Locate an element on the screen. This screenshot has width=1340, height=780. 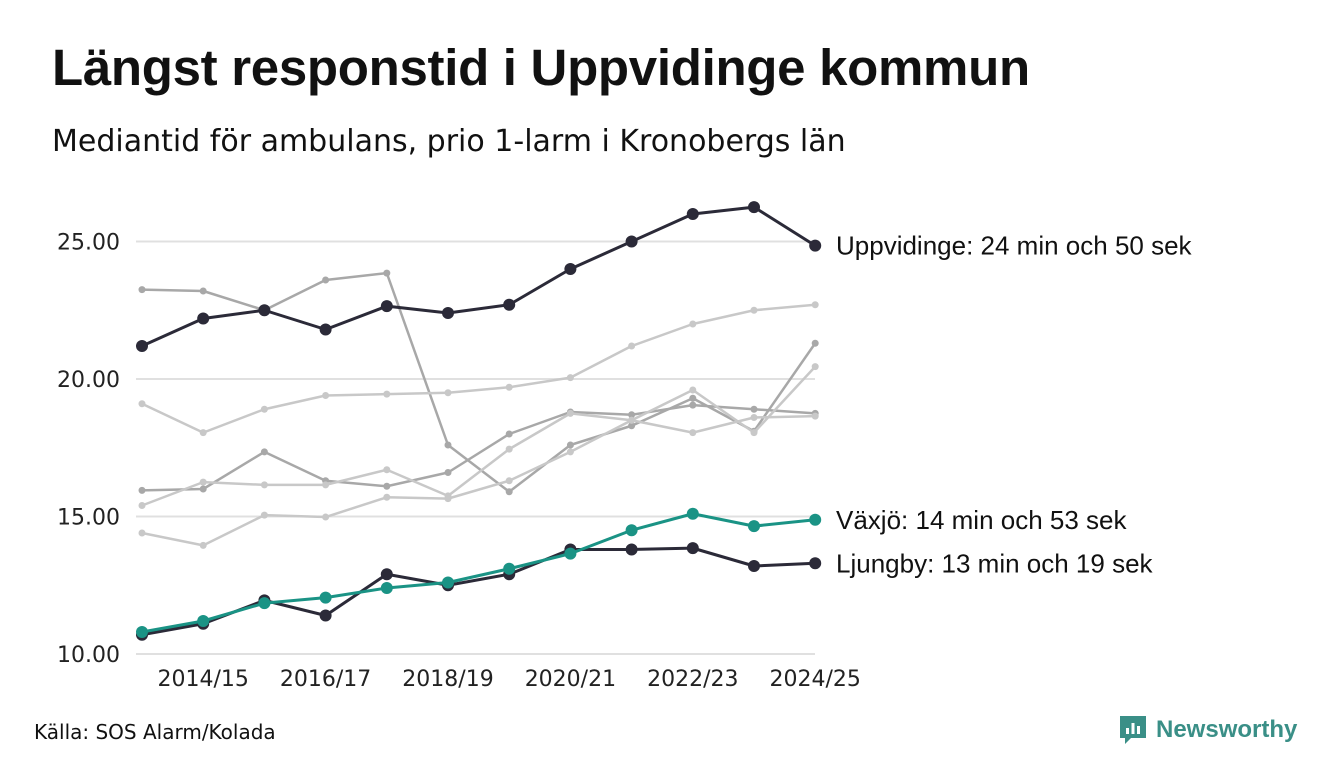
series-line-ljungby is located at coordinates (478, 591).